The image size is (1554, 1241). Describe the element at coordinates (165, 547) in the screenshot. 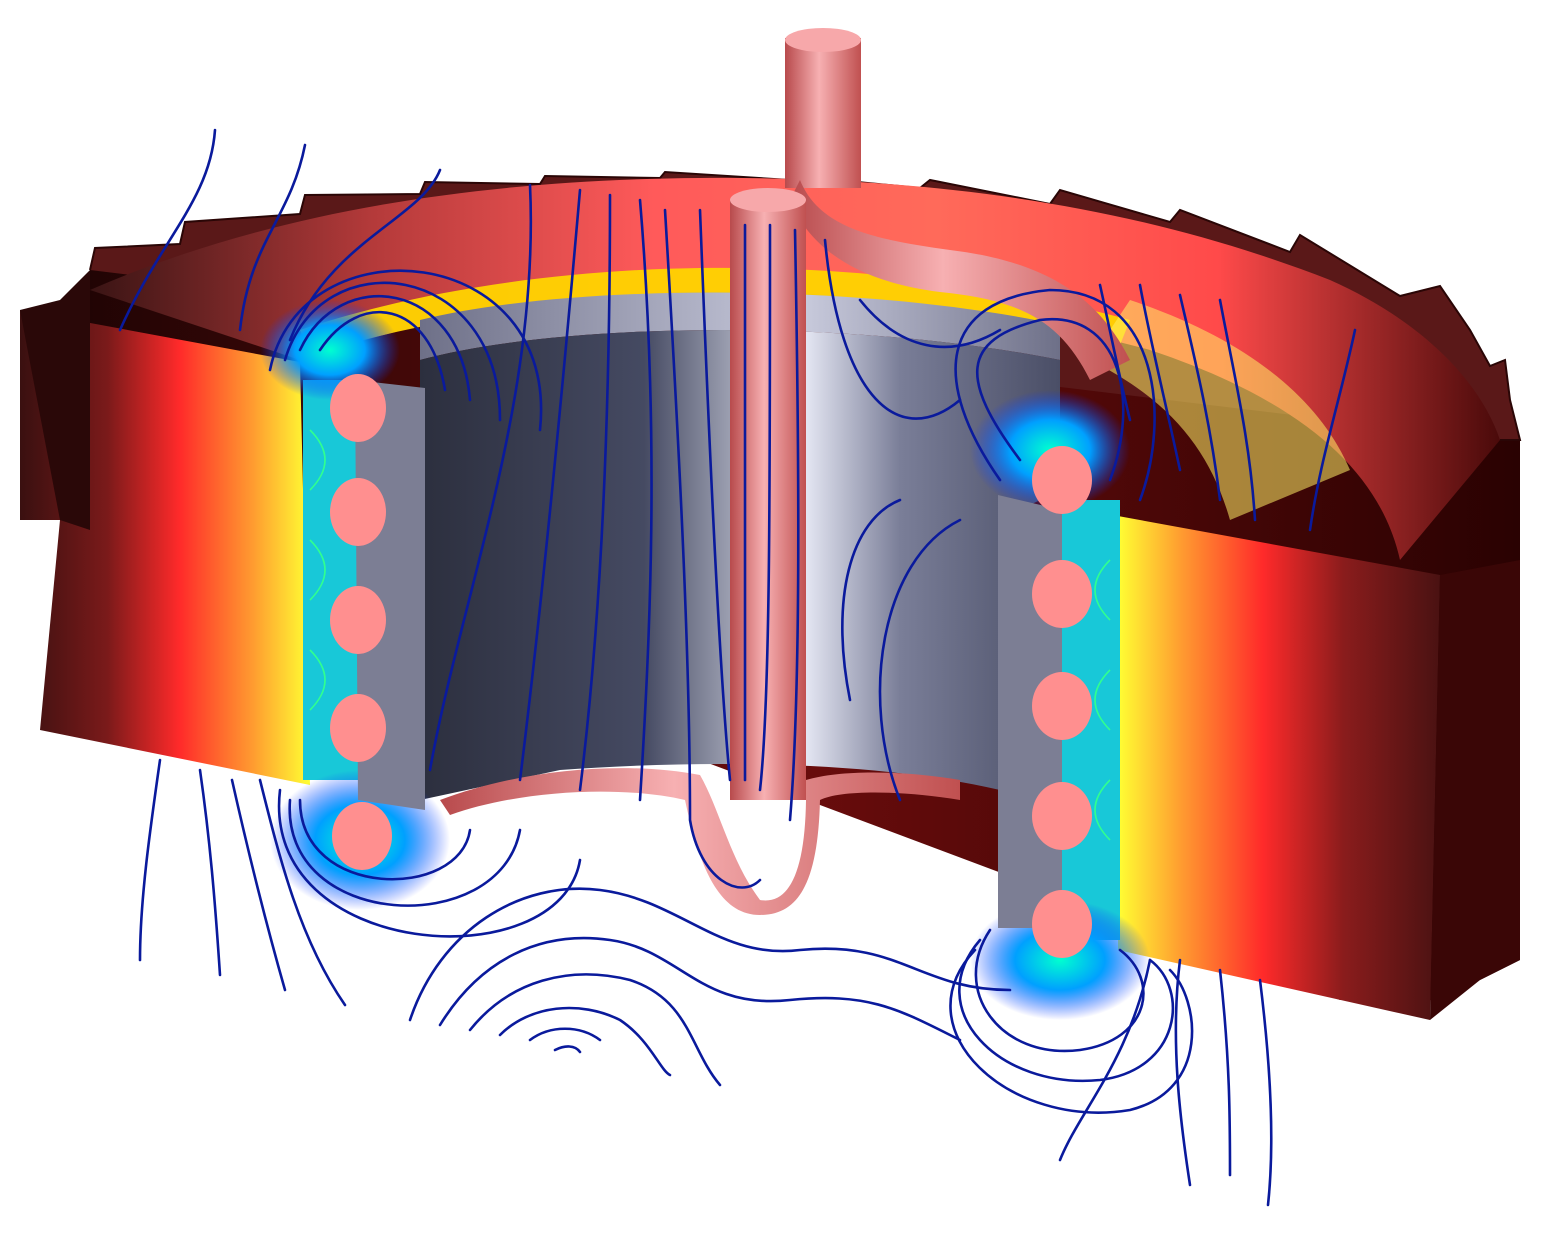

I see `left-ring-face` at that location.